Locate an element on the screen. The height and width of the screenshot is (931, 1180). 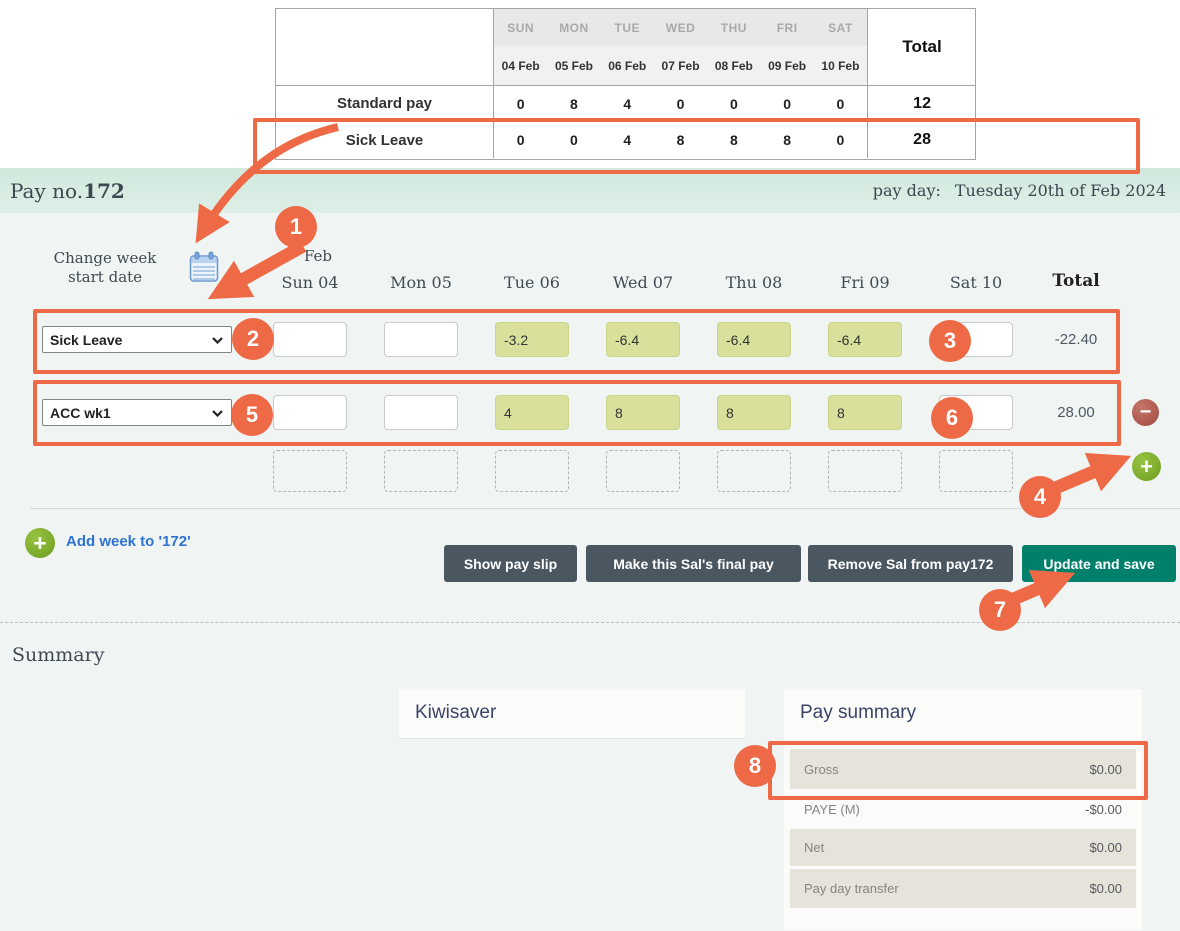
final-pay-button: Make this Sal's final pay is located at coordinates (693, 563).